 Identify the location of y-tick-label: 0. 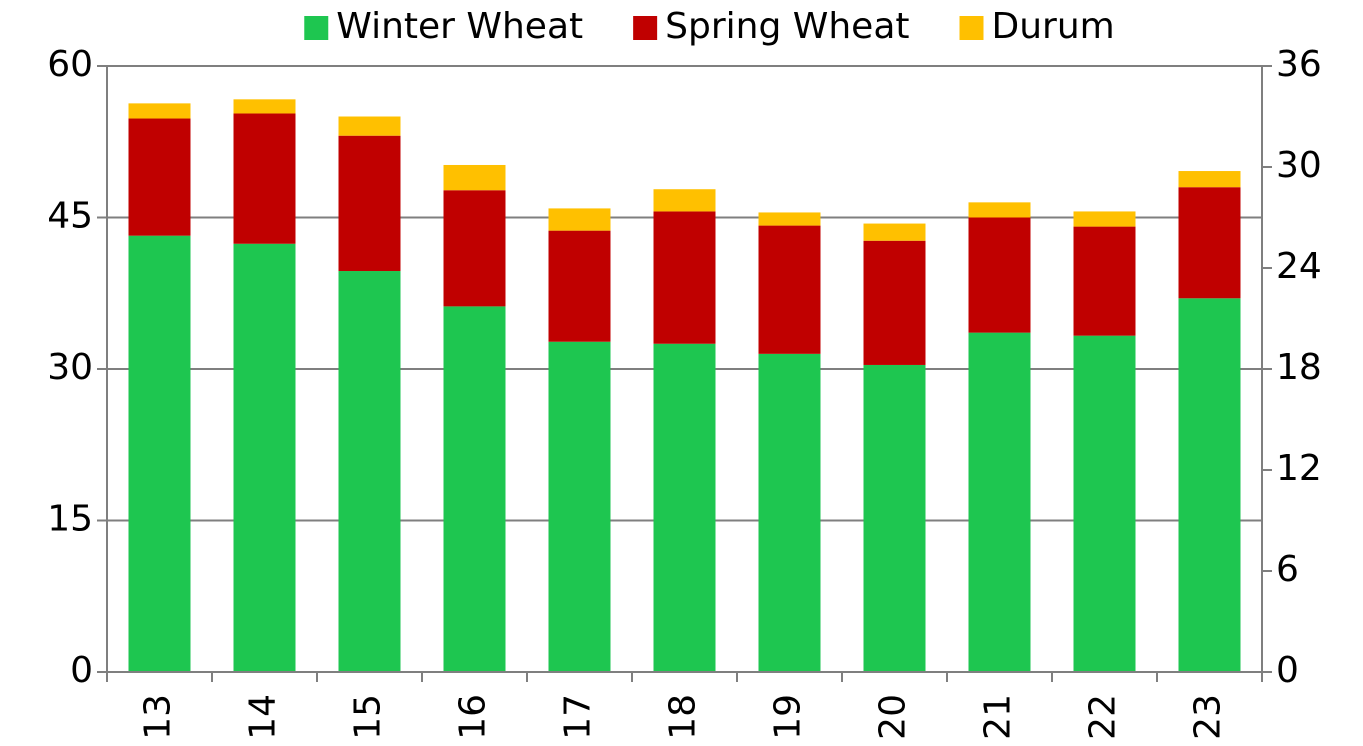
(81, 670).